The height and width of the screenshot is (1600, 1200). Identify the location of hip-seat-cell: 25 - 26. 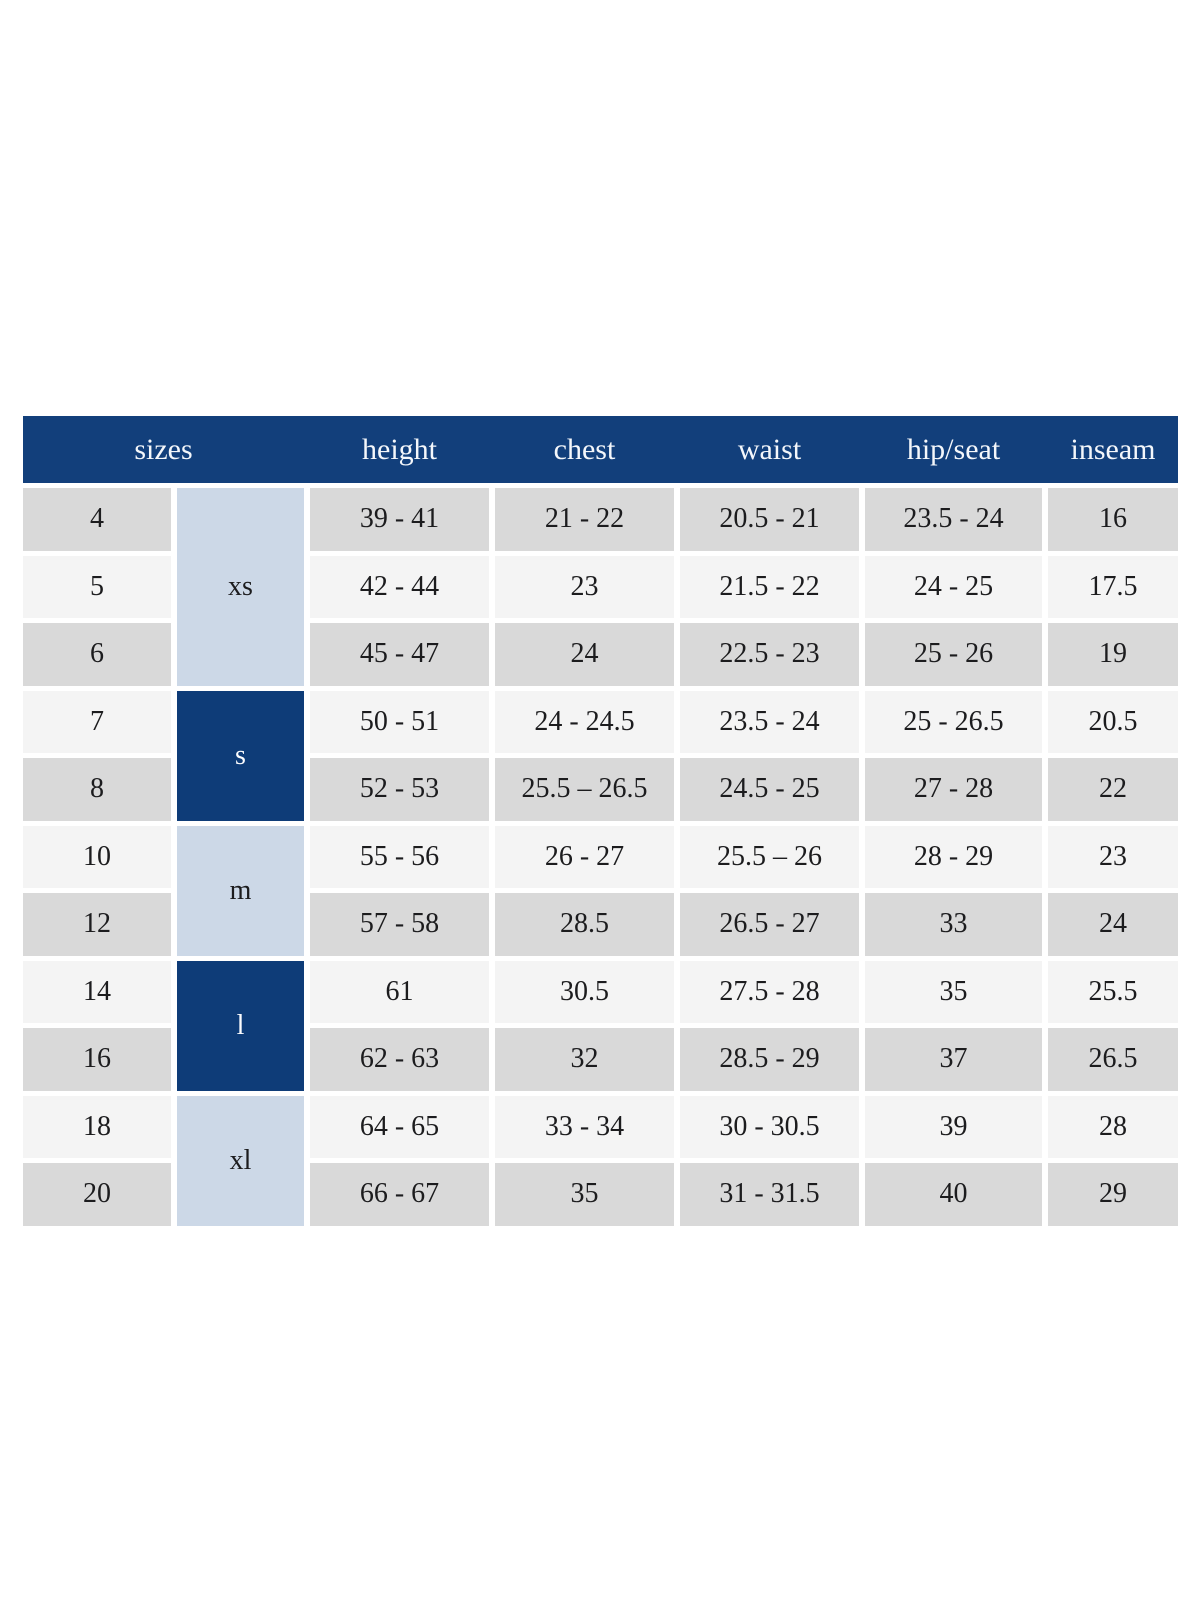
(953, 654).